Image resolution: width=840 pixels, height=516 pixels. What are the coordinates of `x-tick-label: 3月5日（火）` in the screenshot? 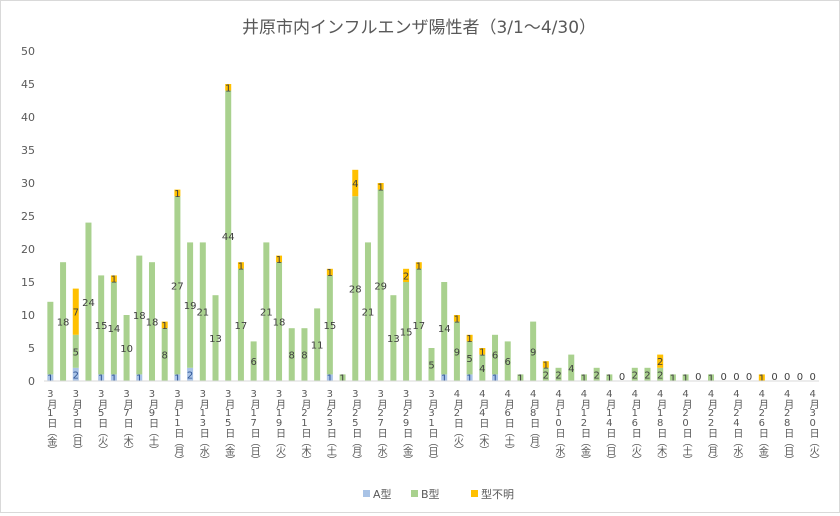 It's located at (102, 421).